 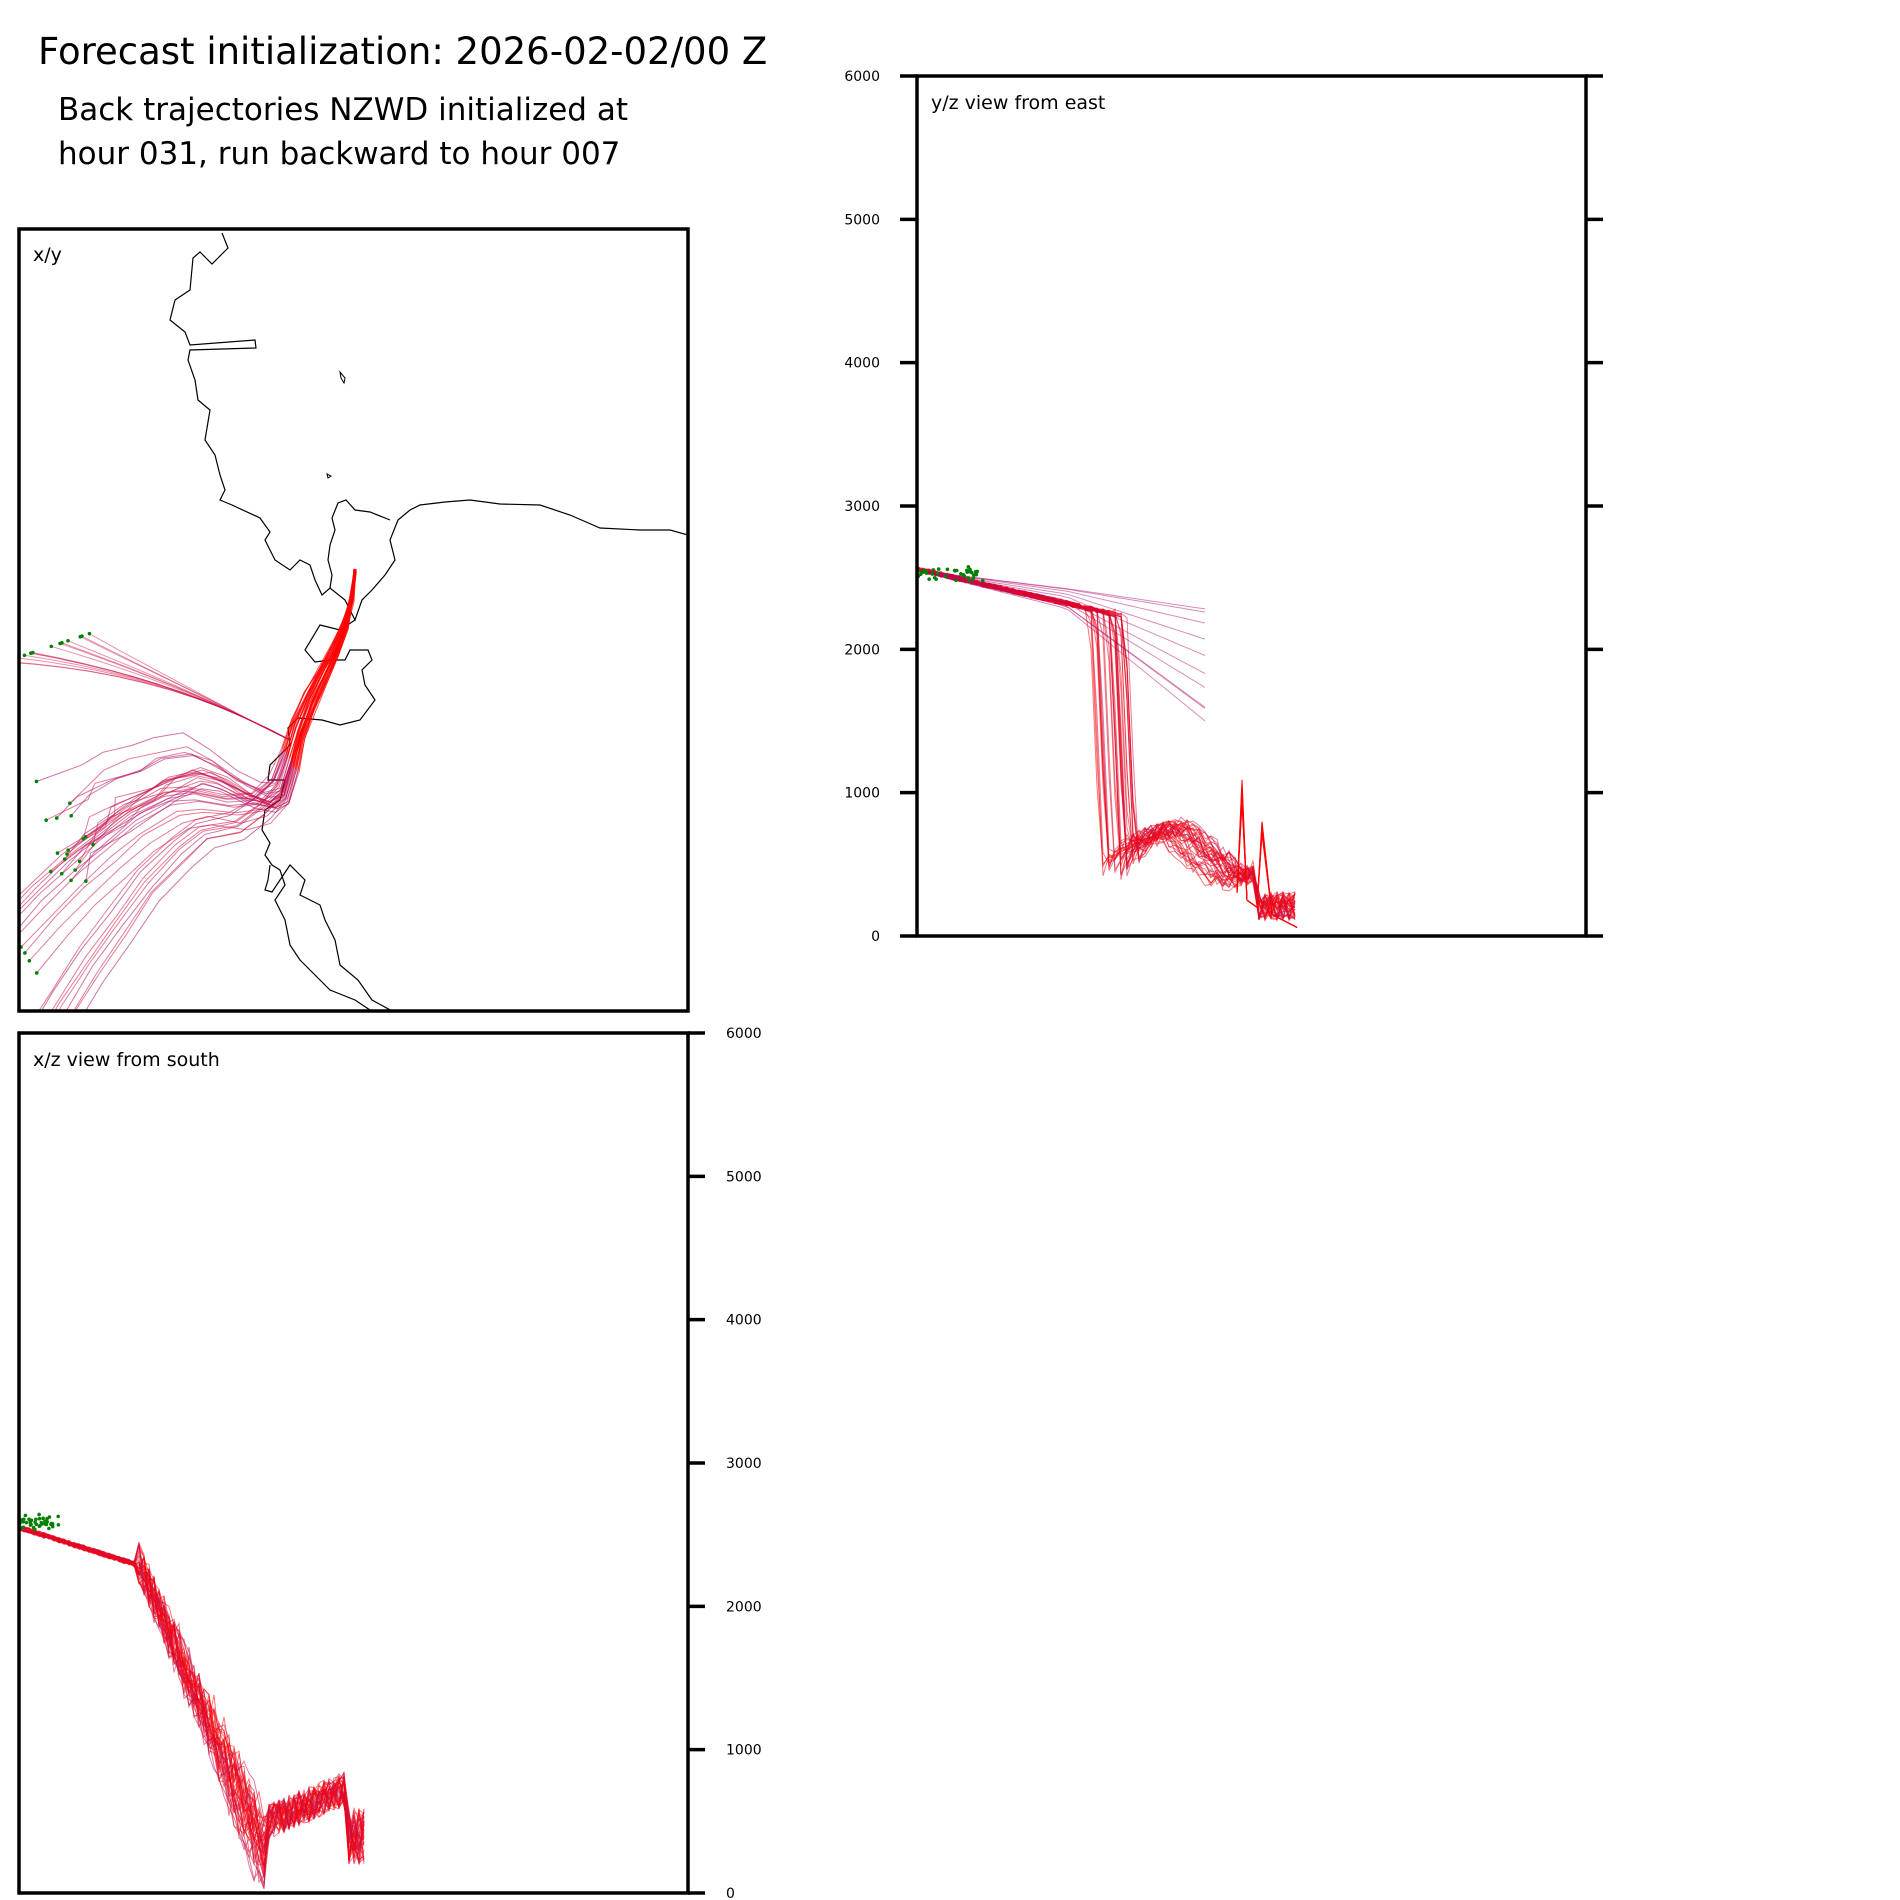 I want to click on yz-plot-area, so click(x=1107, y=746).